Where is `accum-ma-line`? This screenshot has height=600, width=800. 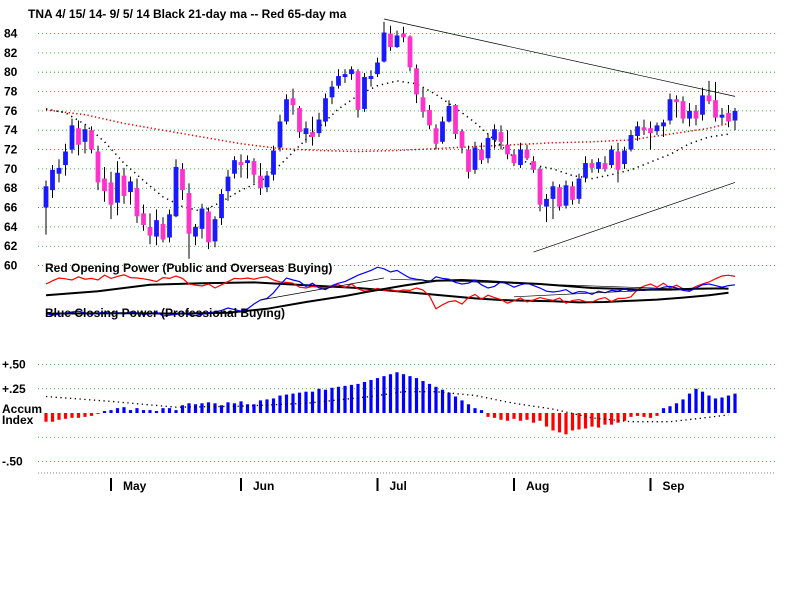
accum-ma-line is located at coordinates (387, 407).